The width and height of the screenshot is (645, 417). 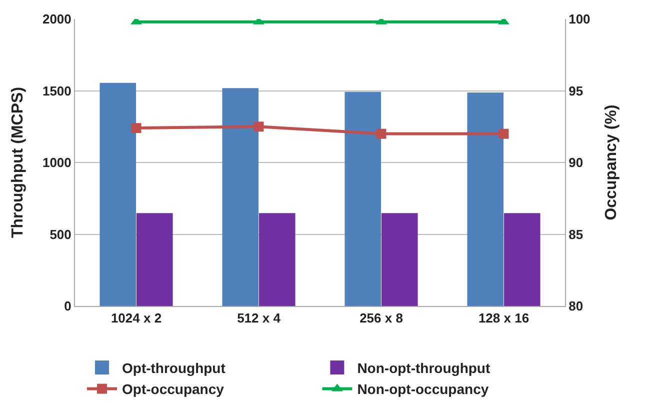 What do you see at coordinates (259, 318) in the screenshot?
I see `x-tick-label: 512 x 4` at bounding box center [259, 318].